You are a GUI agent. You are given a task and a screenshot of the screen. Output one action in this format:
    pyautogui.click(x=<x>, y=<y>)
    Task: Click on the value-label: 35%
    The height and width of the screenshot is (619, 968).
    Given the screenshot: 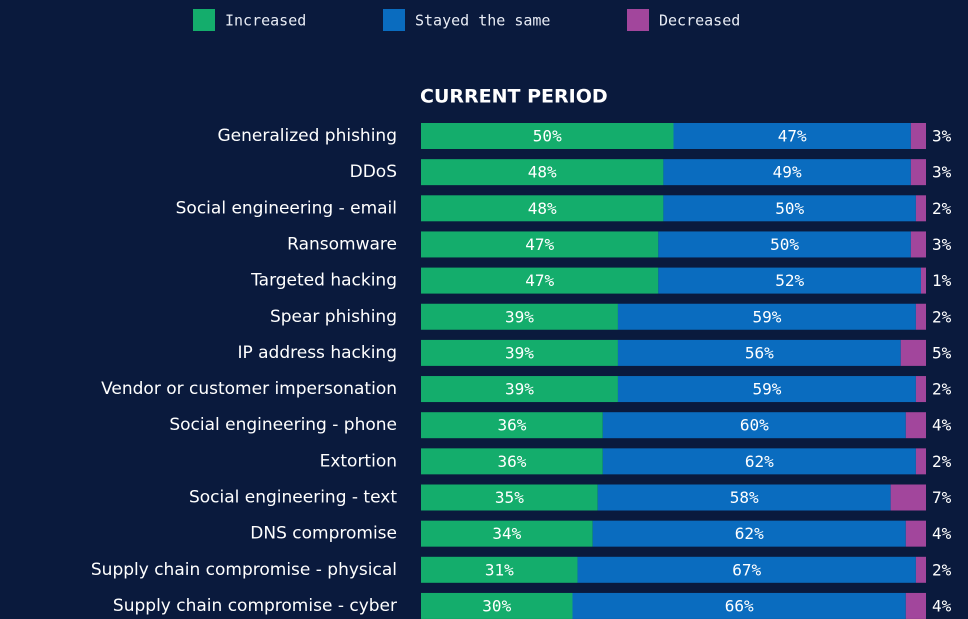 What is the action you would take?
    pyautogui.click(x=509, y=497)
    